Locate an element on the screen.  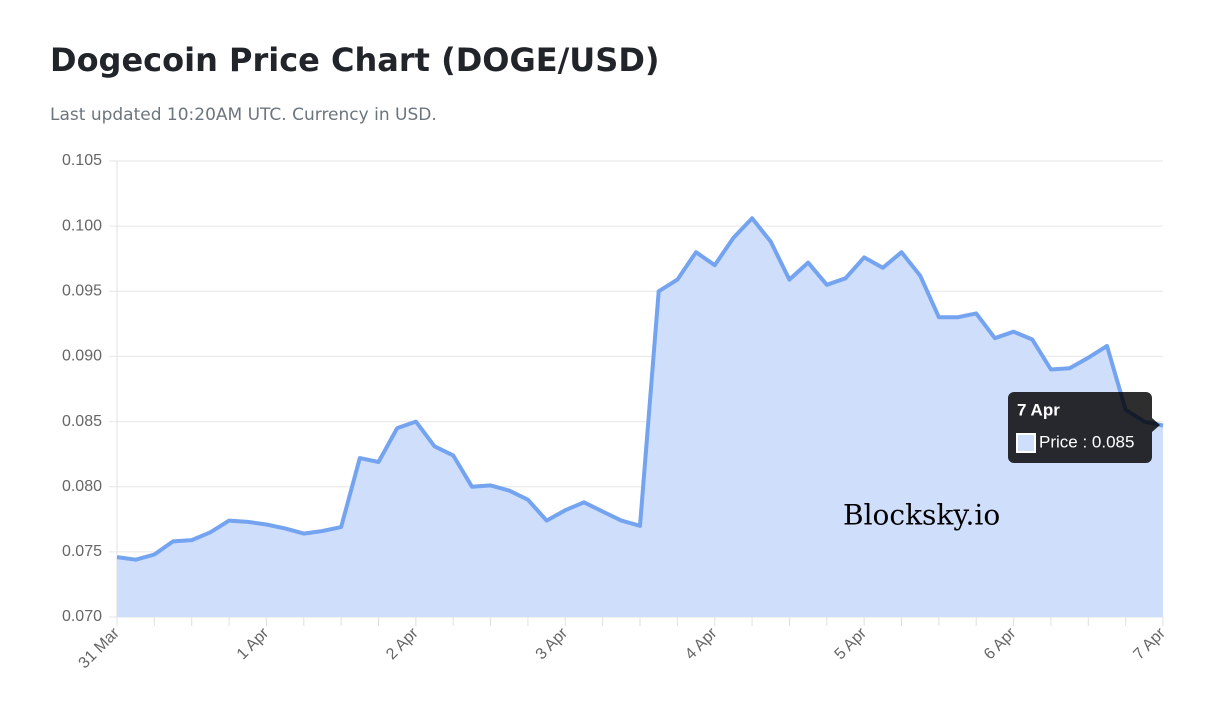
watermark: Blocksky.io is located at coordinates (921, 515).